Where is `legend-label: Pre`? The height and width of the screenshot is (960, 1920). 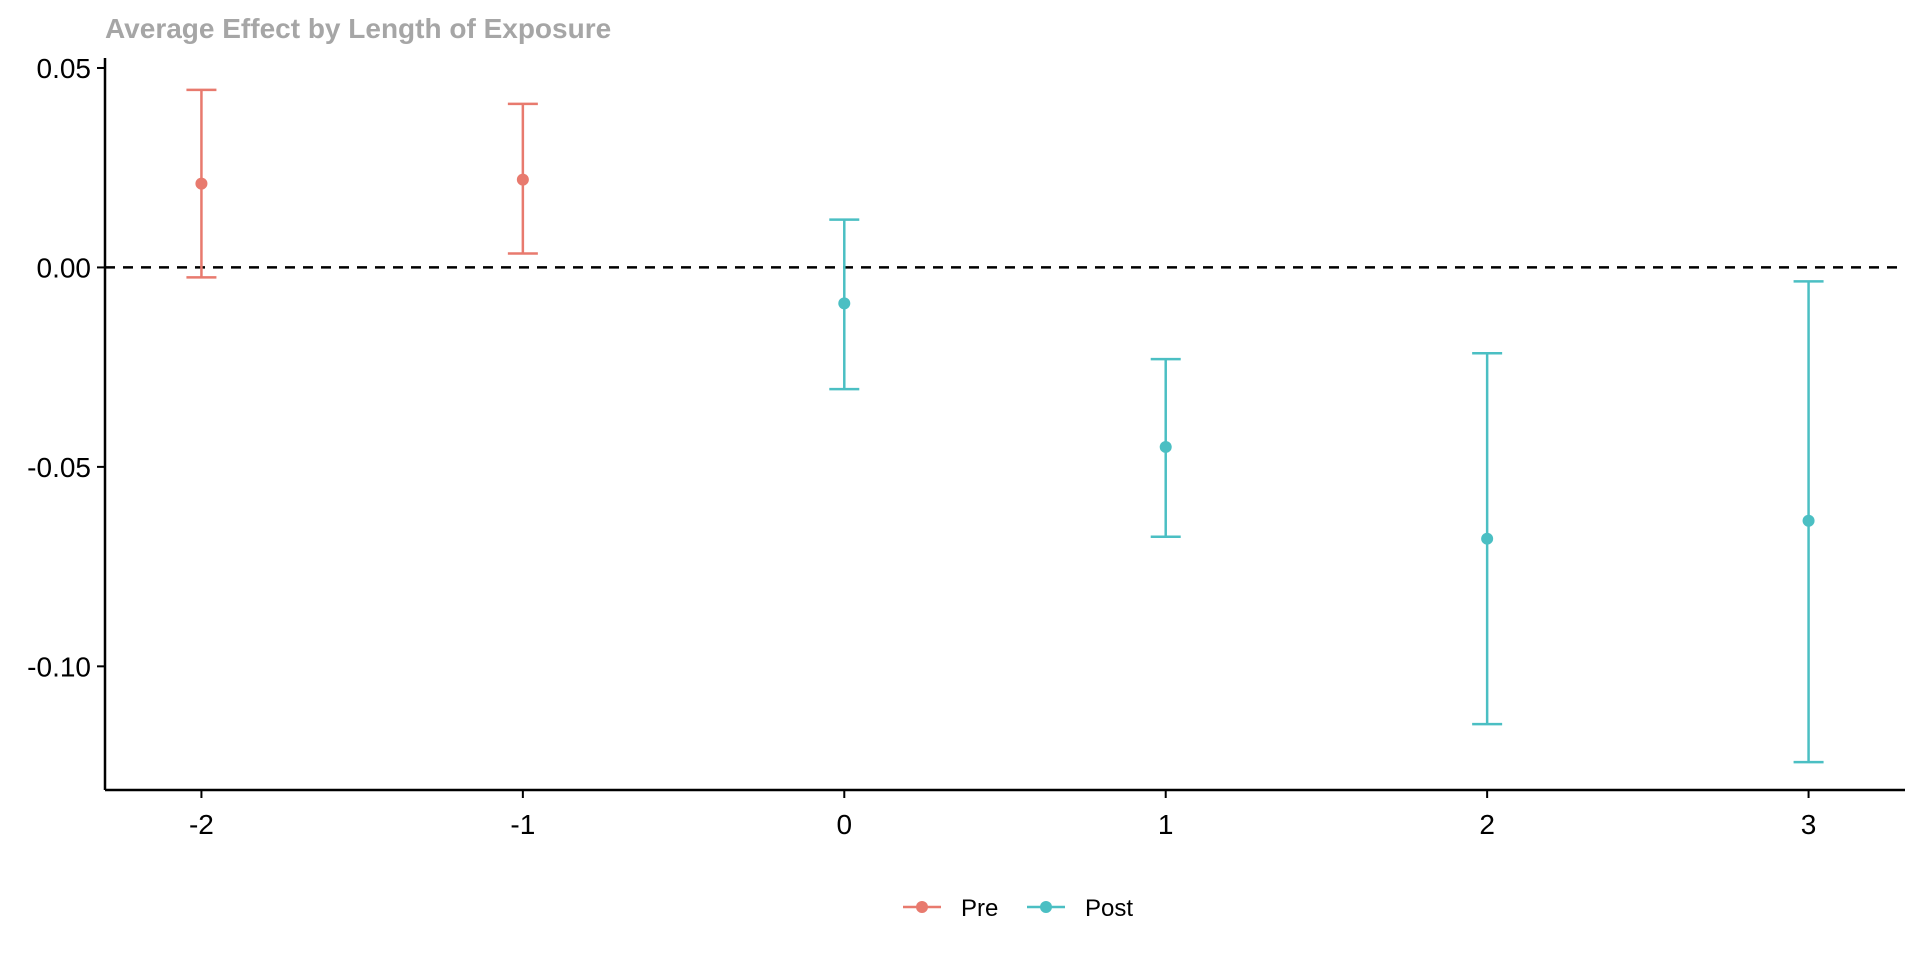 legend-label: Pre is located at coordinates (979, 908).